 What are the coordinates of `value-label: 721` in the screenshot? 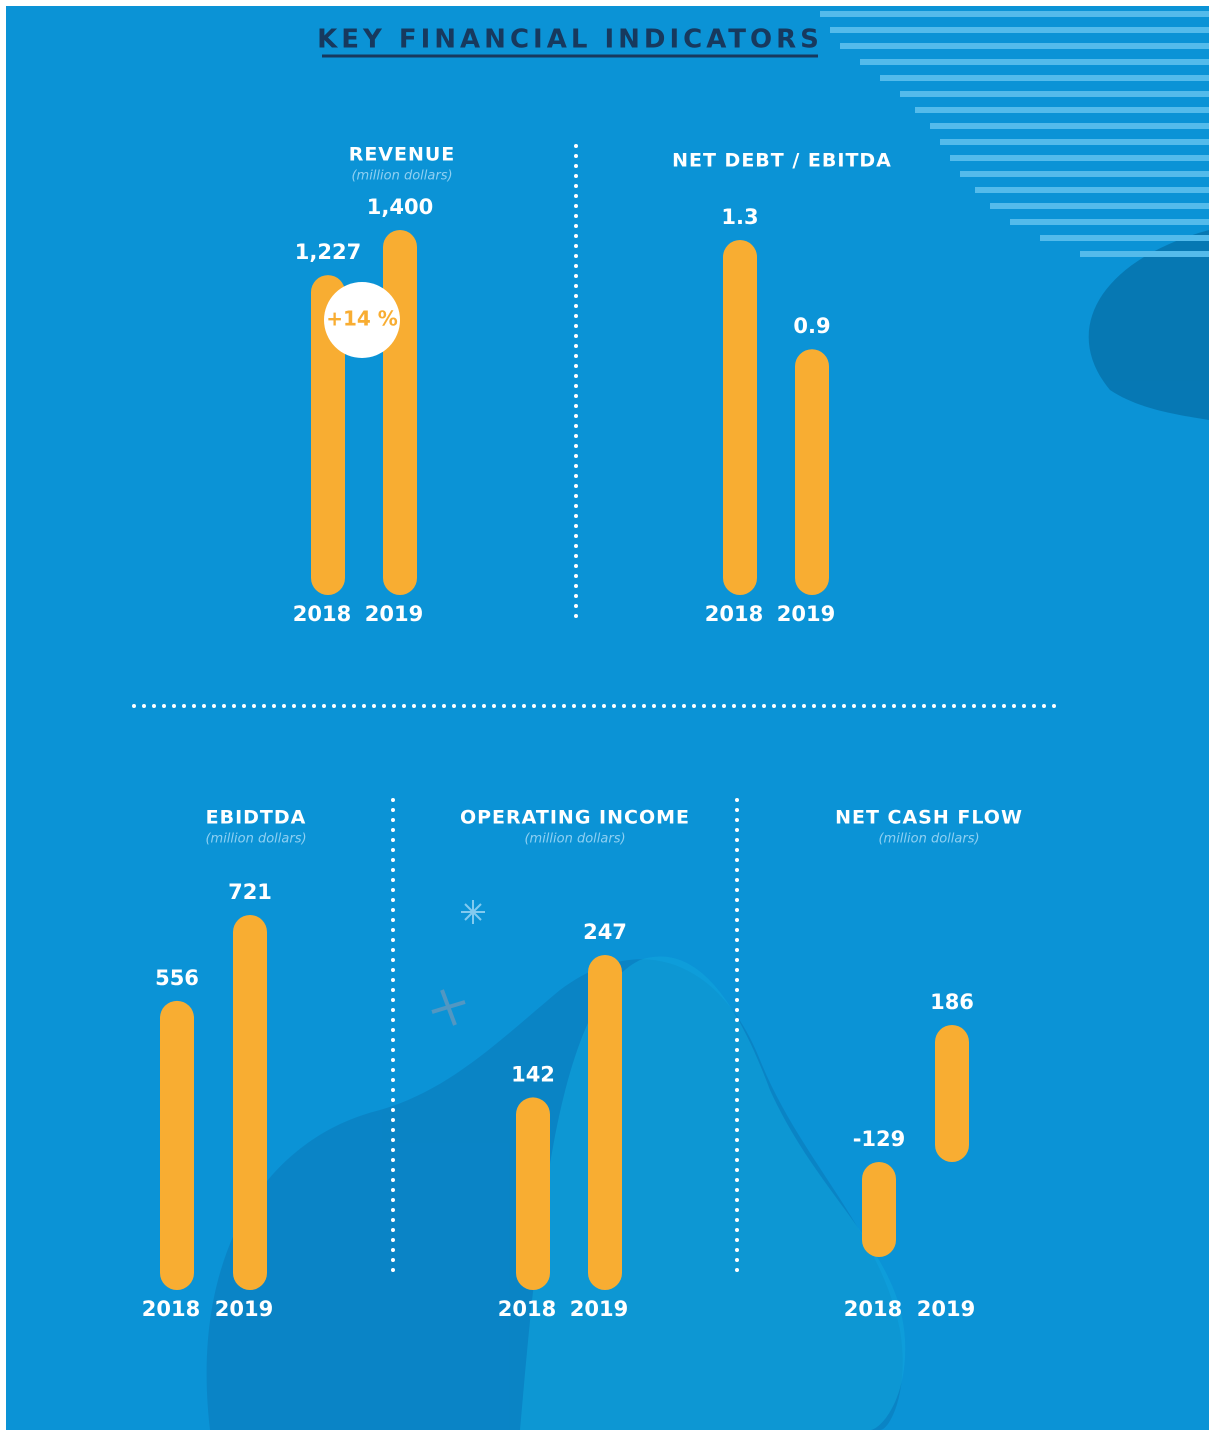 It's located at (250, 892).